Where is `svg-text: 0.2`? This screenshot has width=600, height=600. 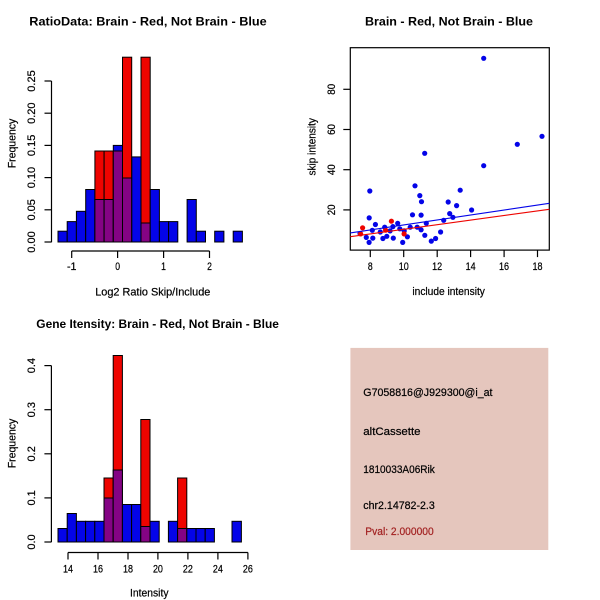 svg-text: 0.2 is located at coordinates (32, 453).